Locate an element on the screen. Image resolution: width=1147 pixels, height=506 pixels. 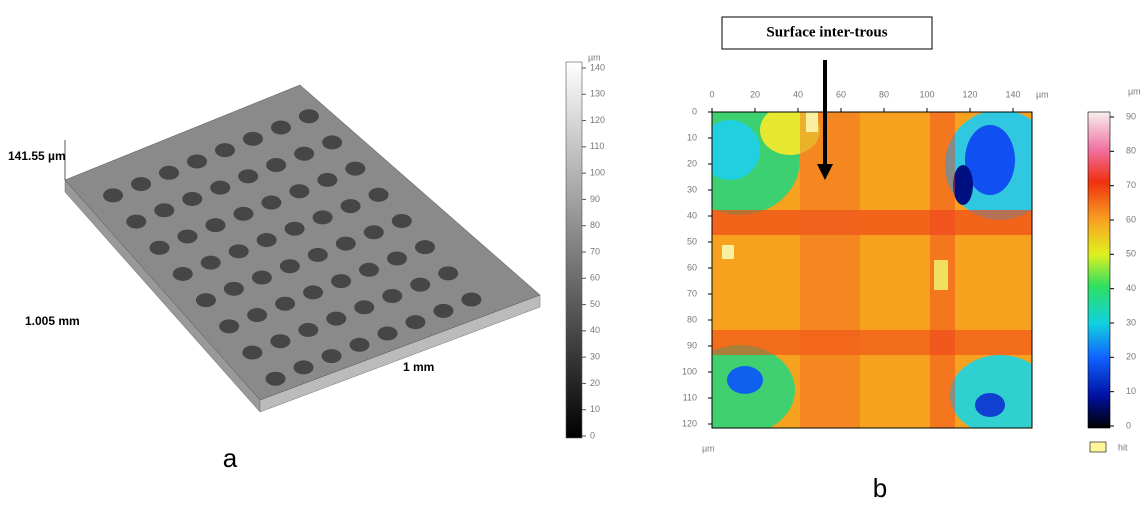
y-tick-label: 110 is located at coordinates (690, 397).